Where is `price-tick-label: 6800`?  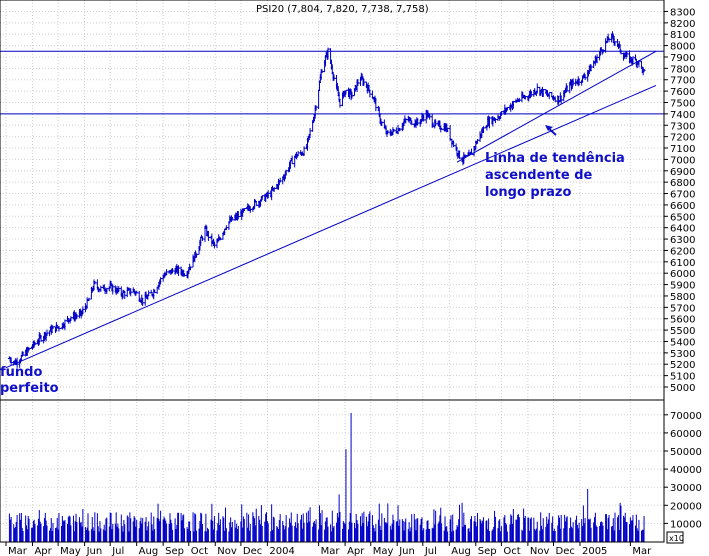
price-tick-label: 6800 is located at coordinates (682, 183).